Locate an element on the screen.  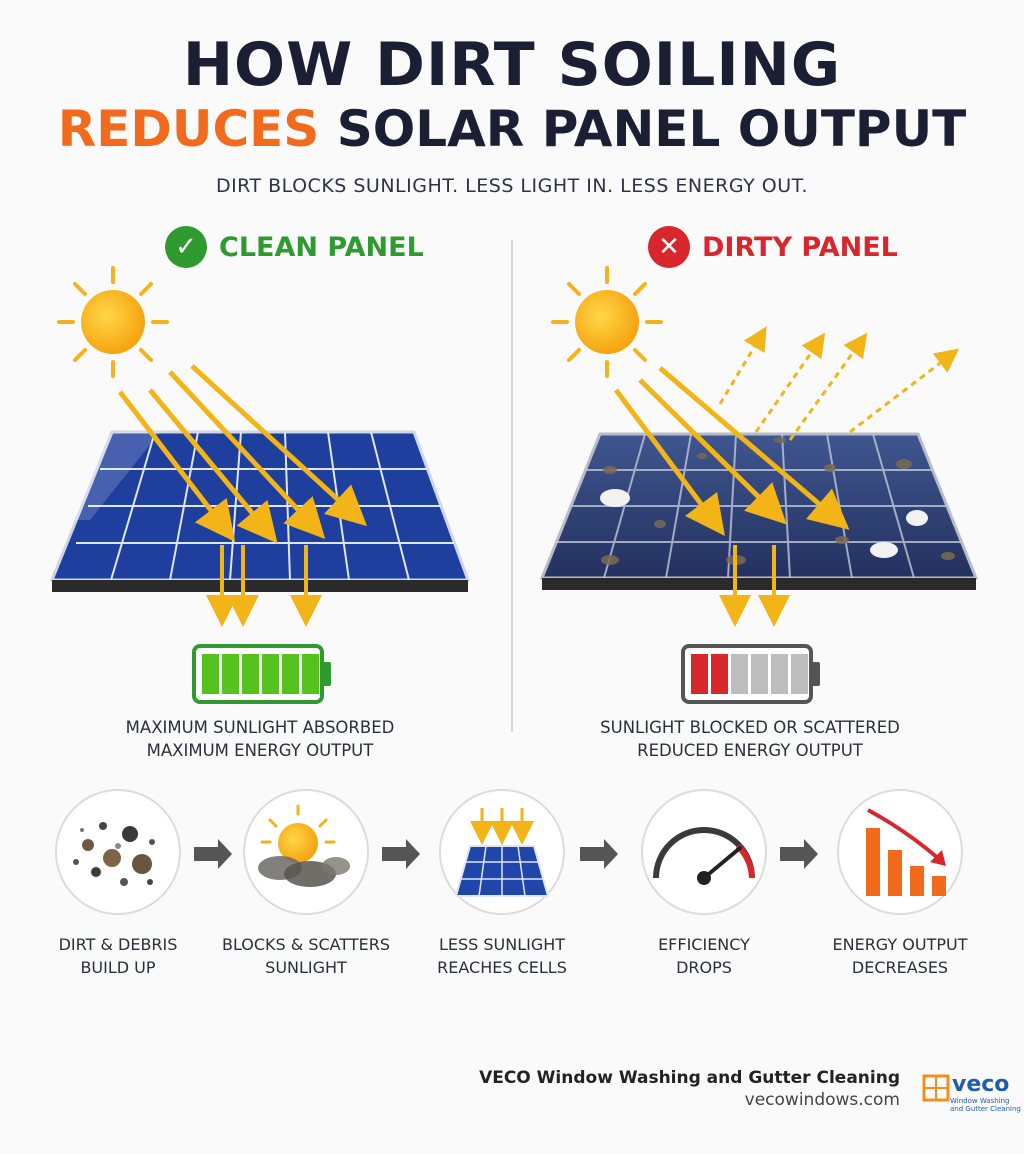
dirty-panel-header: ✕ DIRTY PANEL is located at coordinates (773, 247).